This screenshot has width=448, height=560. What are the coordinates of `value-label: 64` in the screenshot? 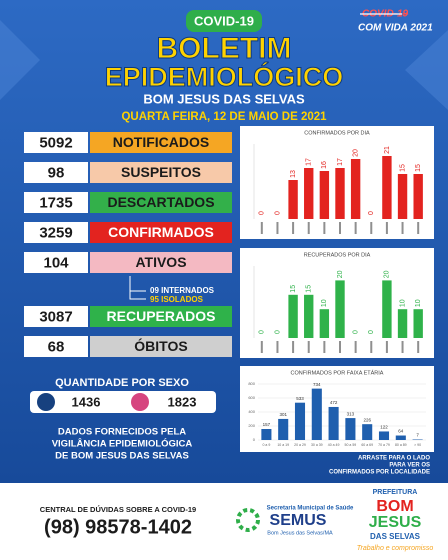 It's located at (401, 431).